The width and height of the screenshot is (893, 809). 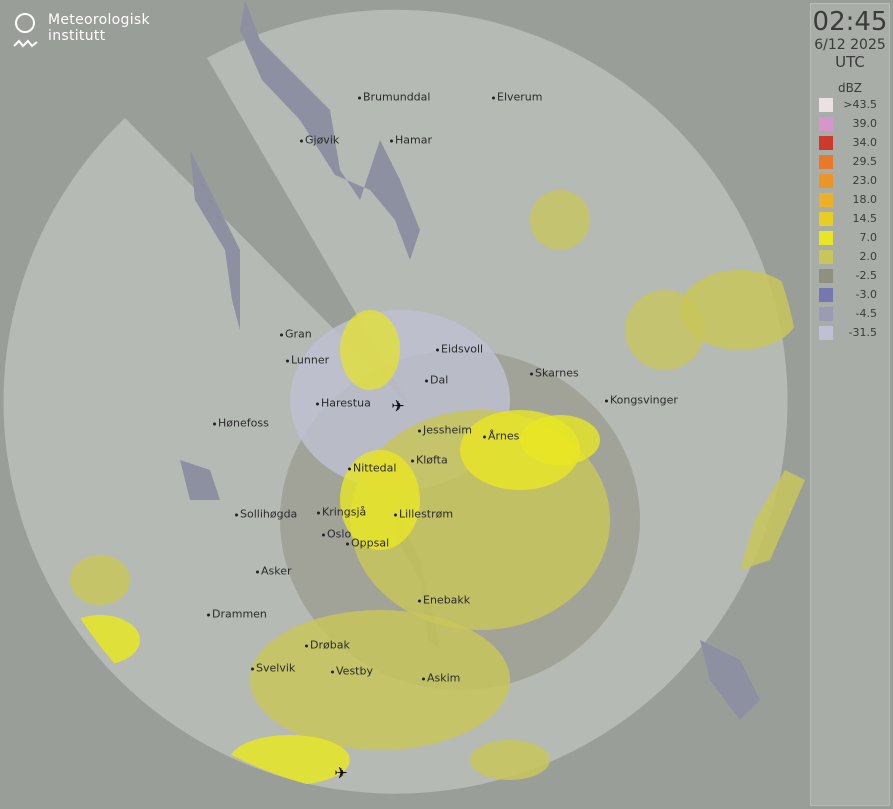 I want to click on city-label: Kringsjå, so click(x=341, y=512).